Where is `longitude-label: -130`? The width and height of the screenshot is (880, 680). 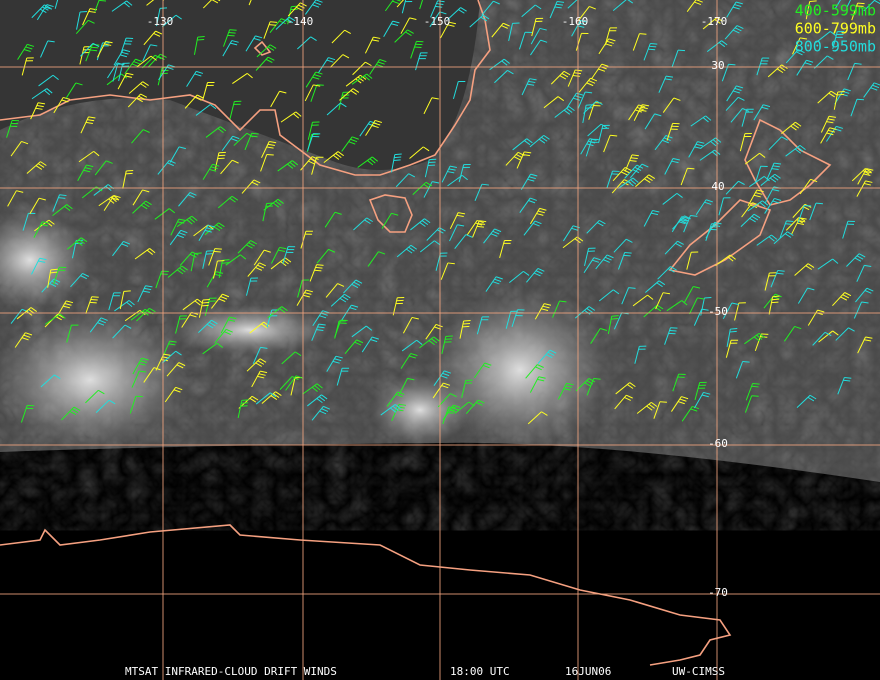
longitude-label: -130 is located at coordinates (160, 21).